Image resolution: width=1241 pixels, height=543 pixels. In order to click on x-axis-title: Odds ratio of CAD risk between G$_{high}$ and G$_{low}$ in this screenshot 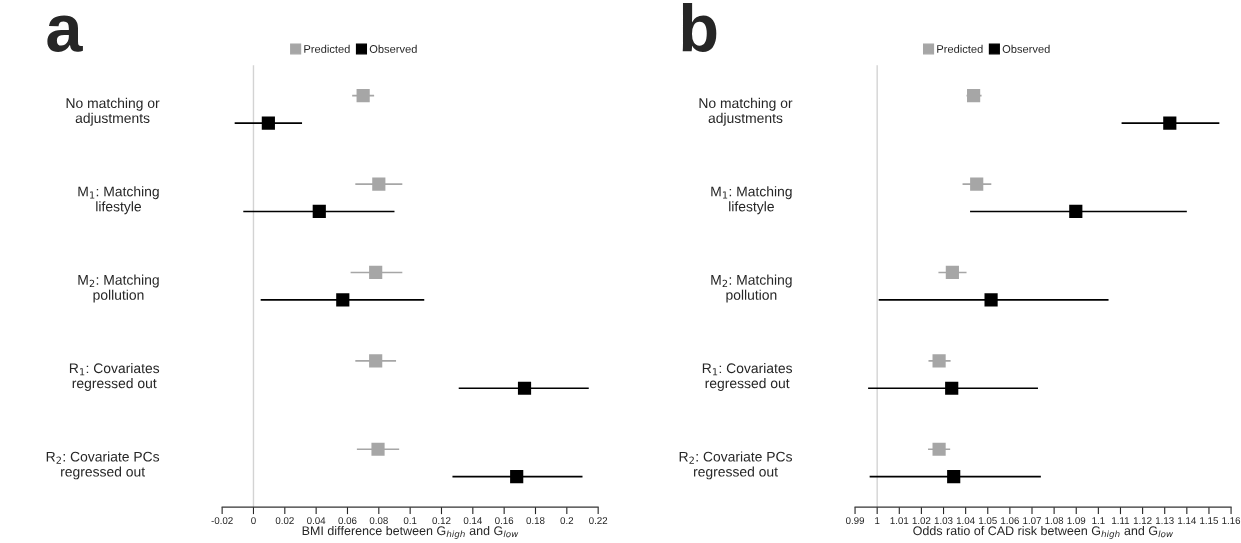, I will do `click(1043, 532)`.